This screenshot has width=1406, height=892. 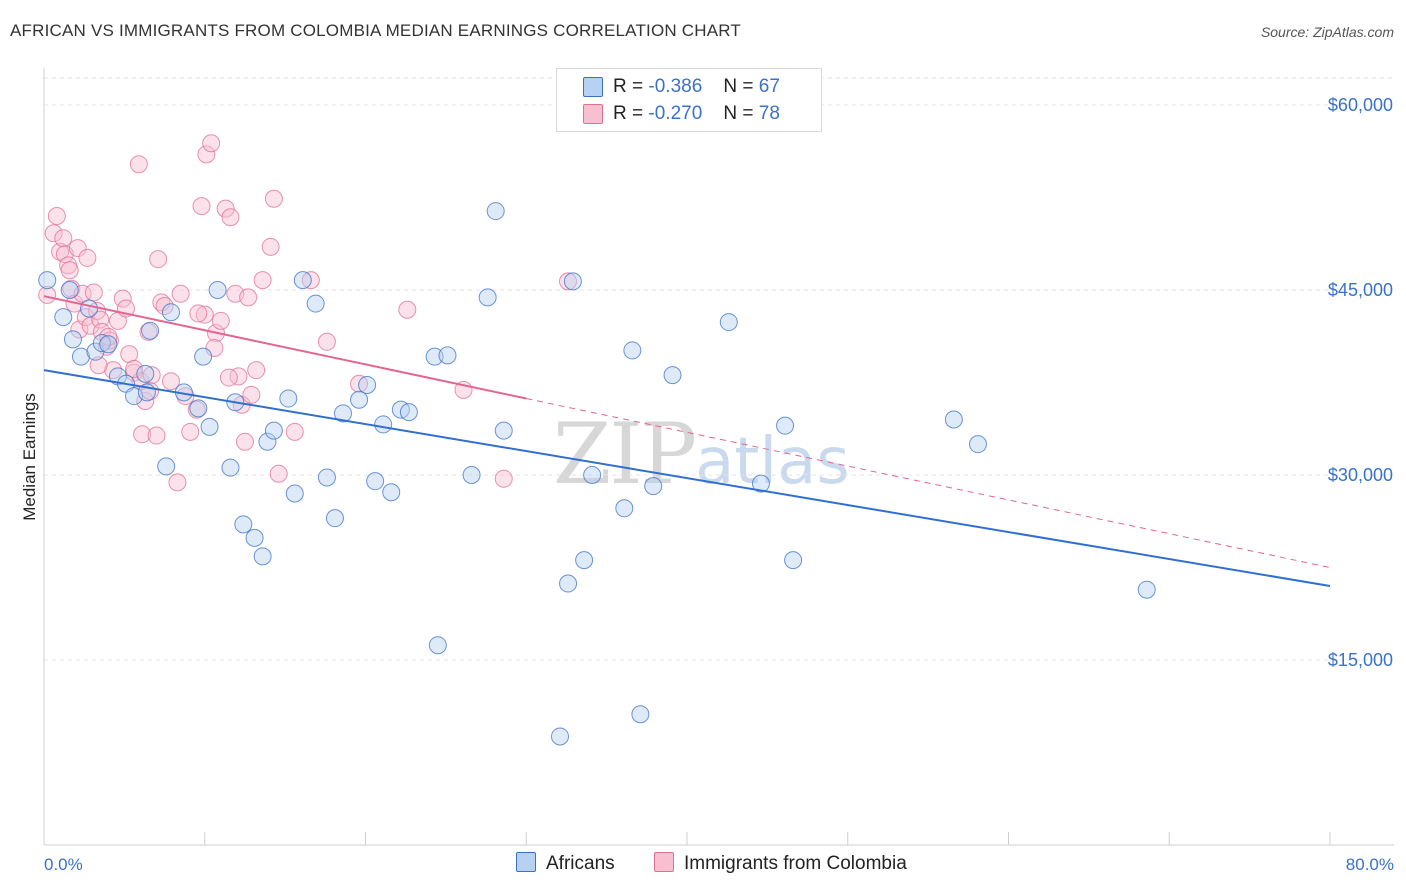 What do you see at coordinates (593, 114) in the screenshot?
I see `legend-swatch-colombia` at bounding box center [593, 114].